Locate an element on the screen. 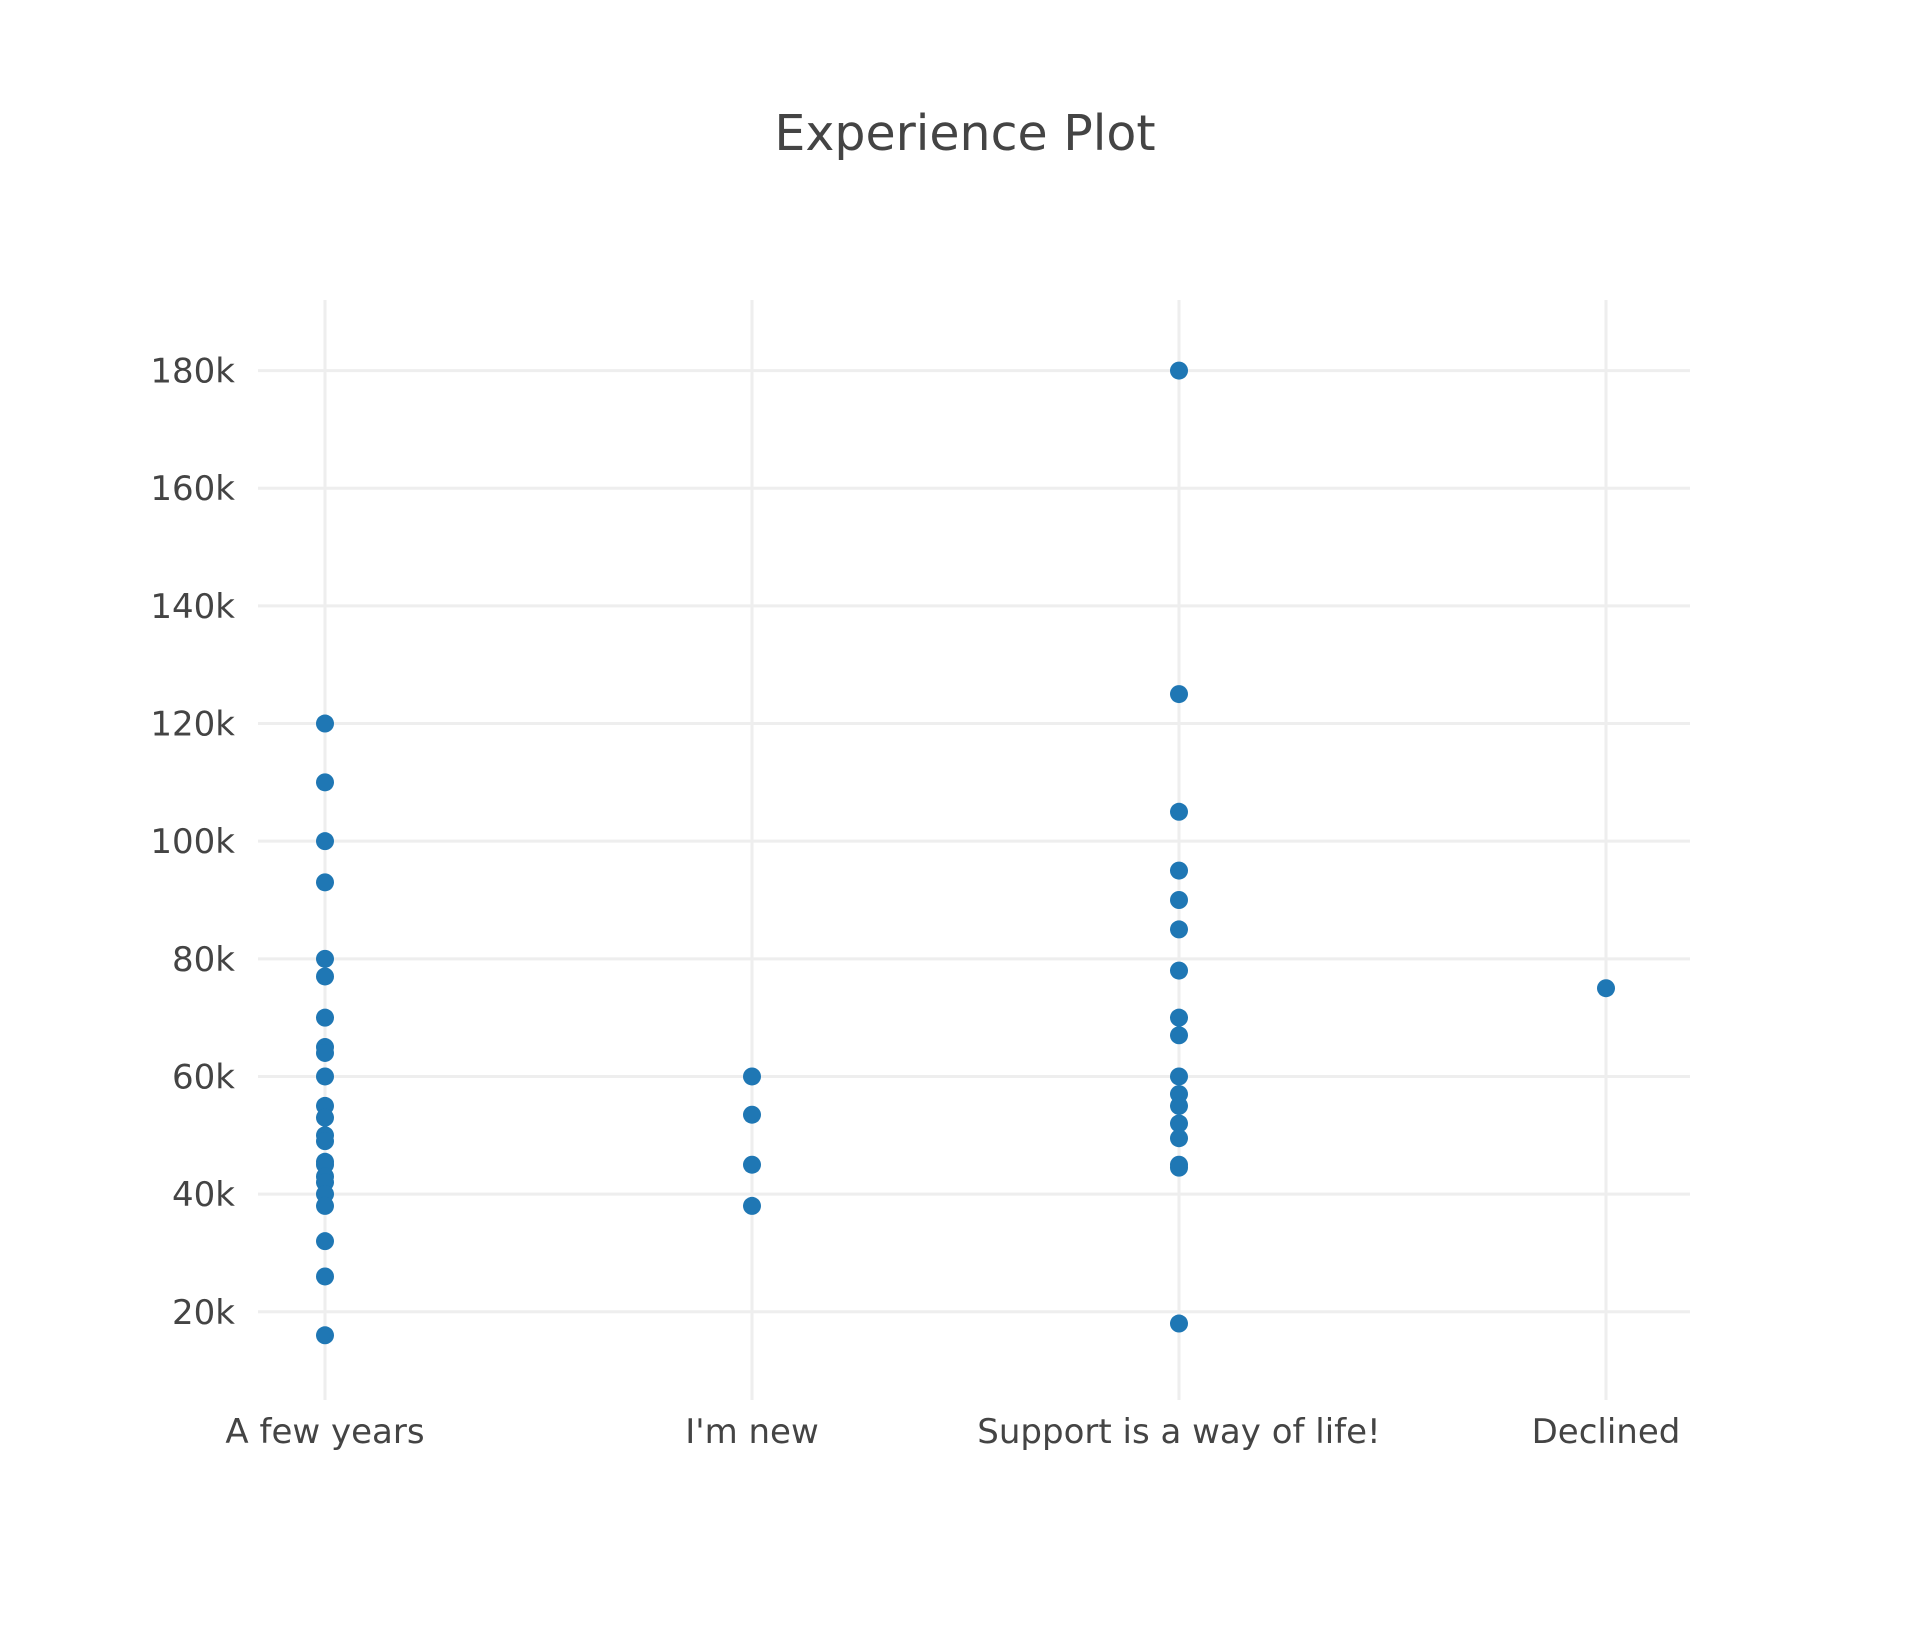  chart-title: Experience Plot is located at coordinates (964, 133).